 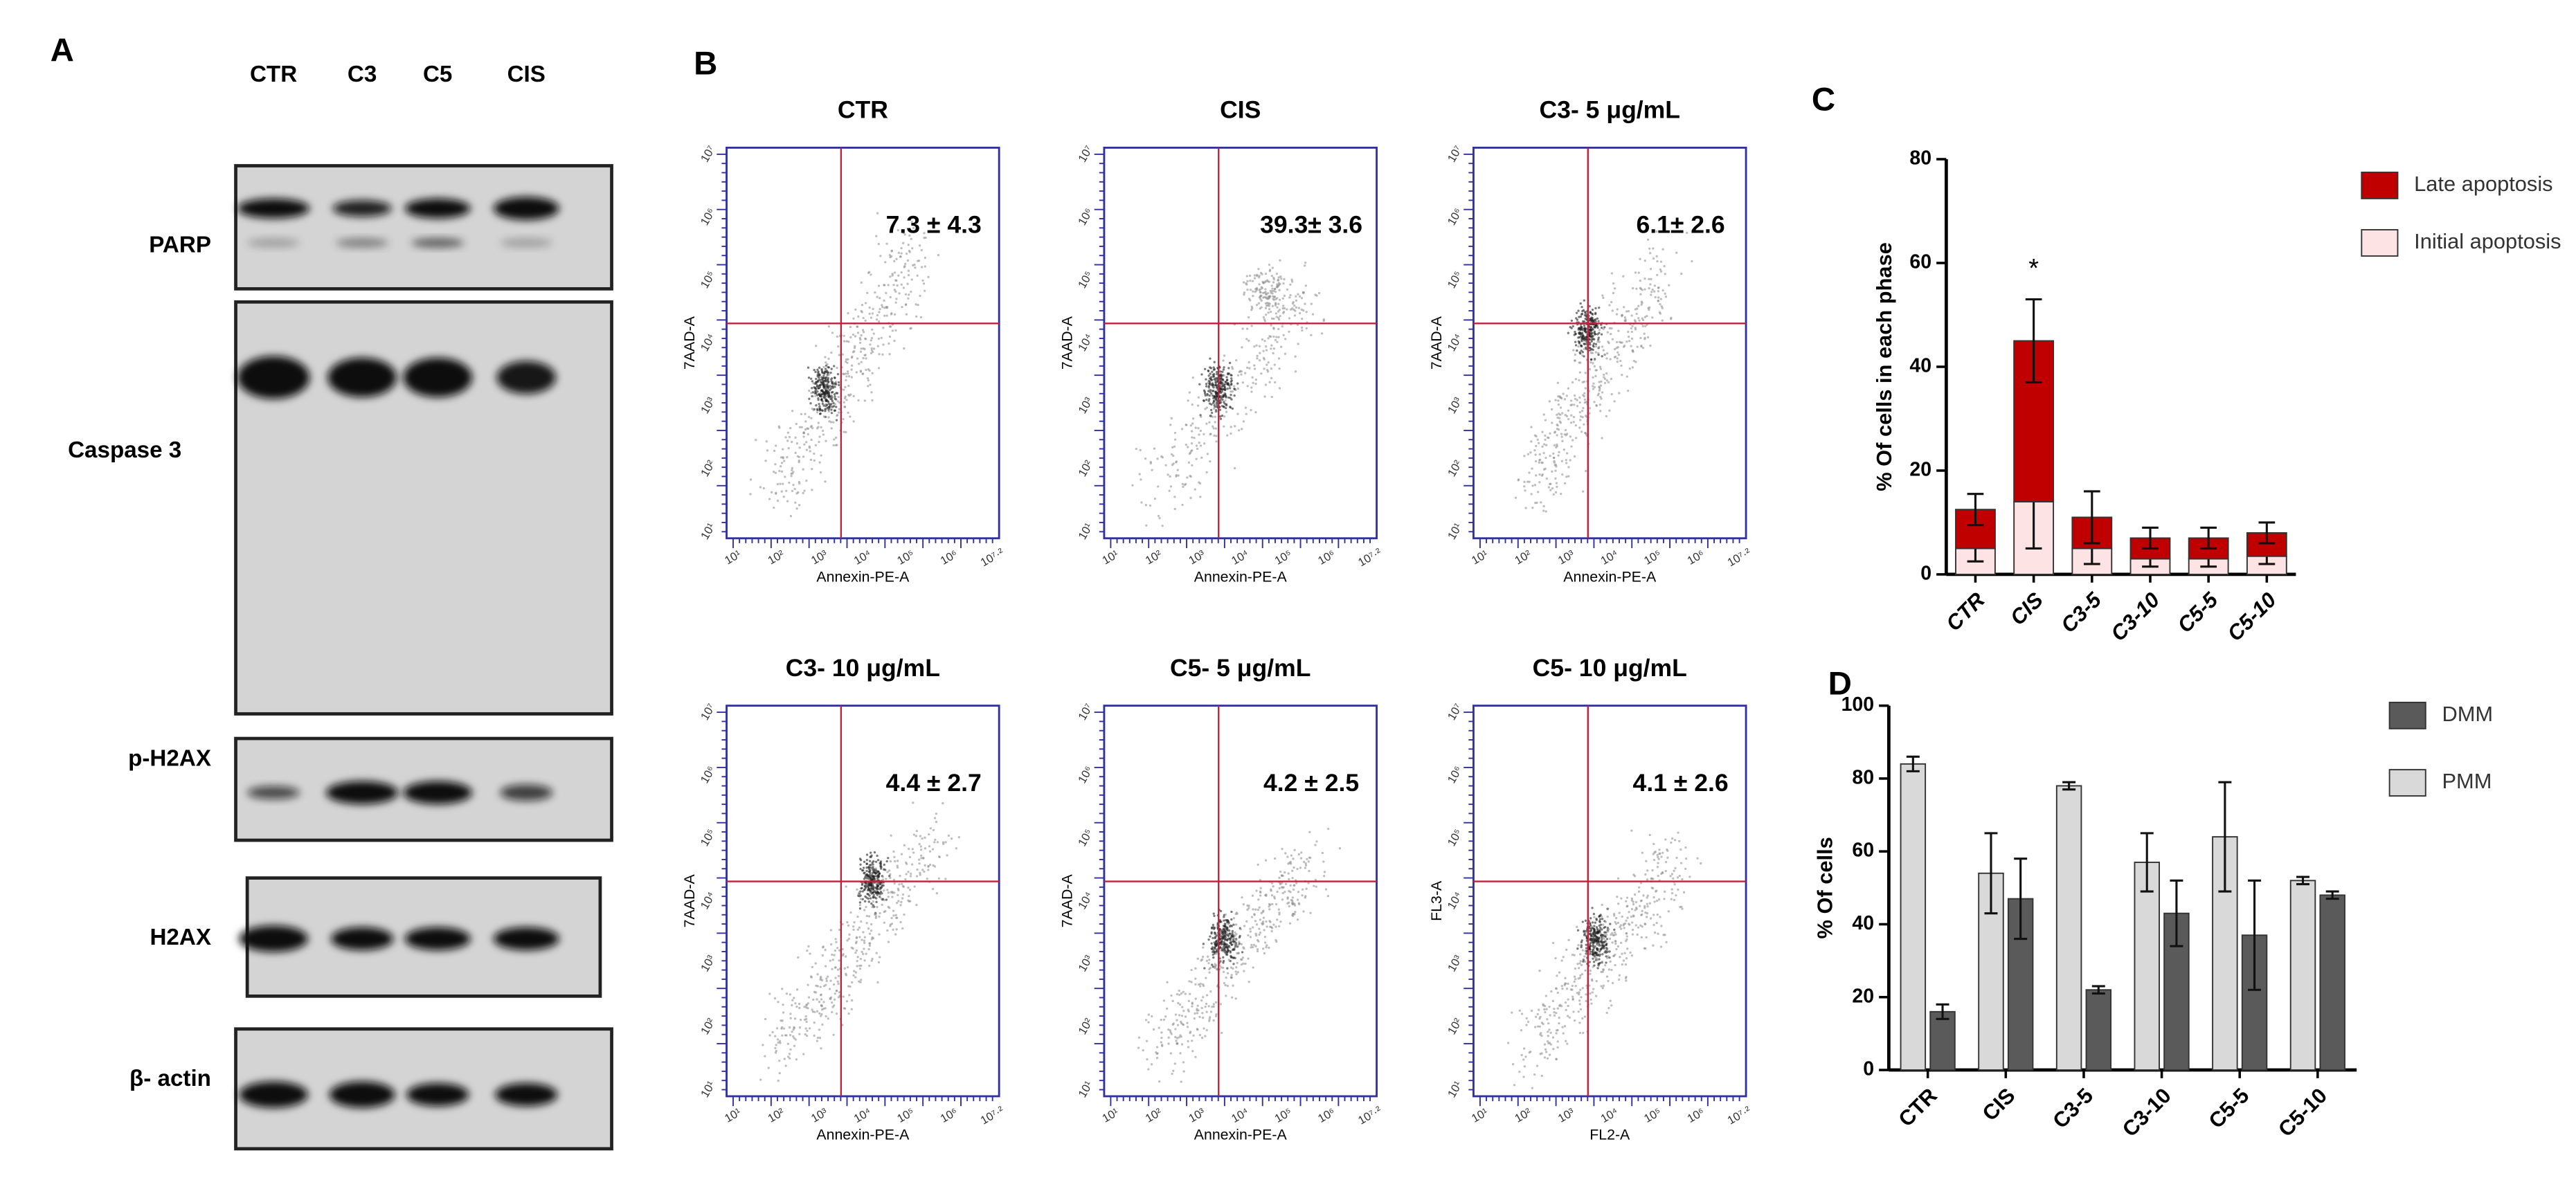 I want to click on flow-title: CTR, so click(x=863, y=110).